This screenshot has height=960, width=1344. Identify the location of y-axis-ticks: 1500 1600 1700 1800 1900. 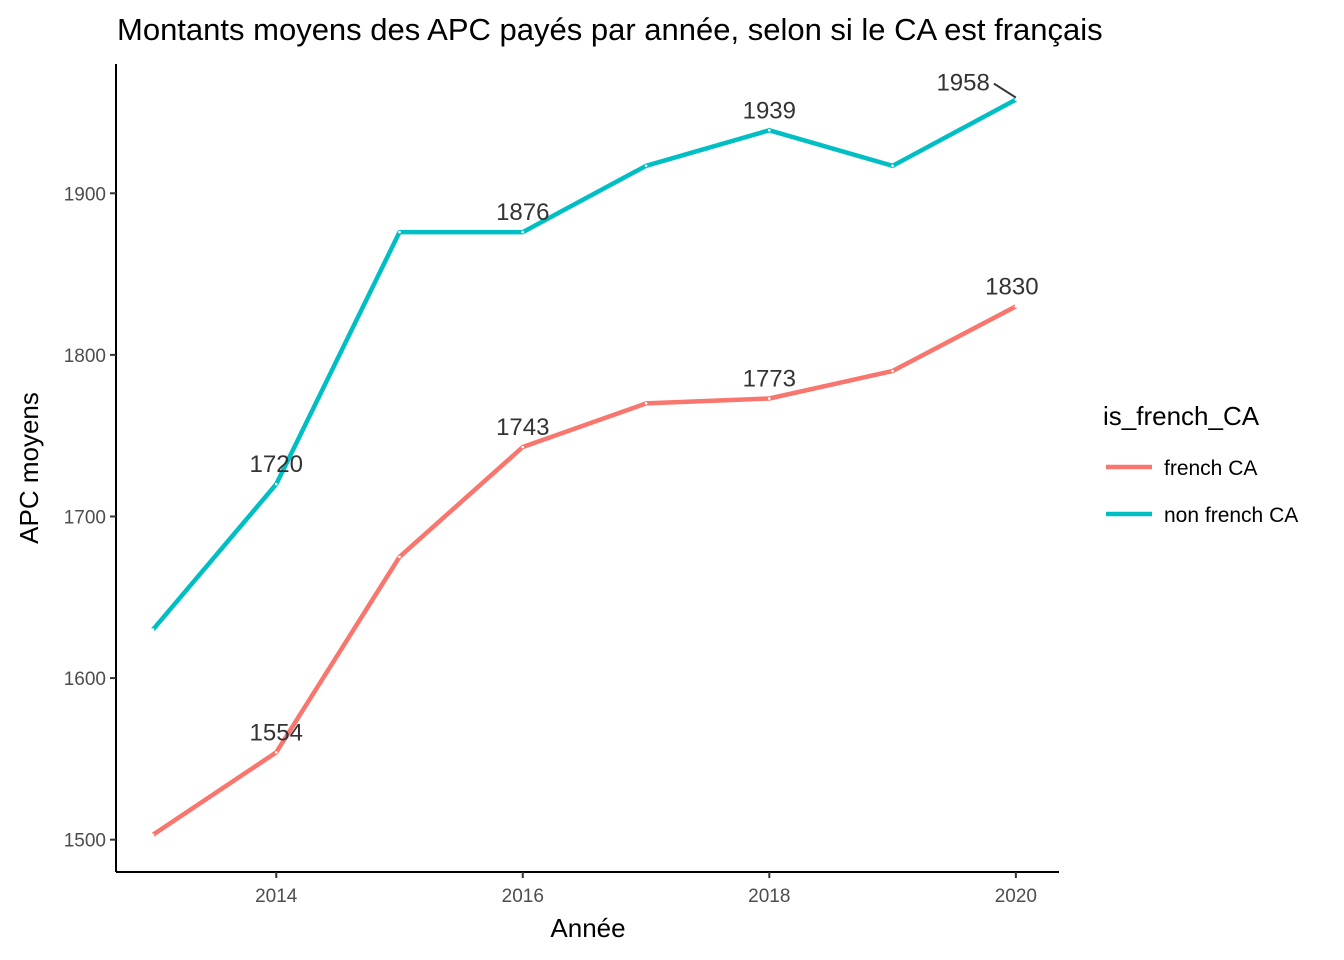
(90, 518).